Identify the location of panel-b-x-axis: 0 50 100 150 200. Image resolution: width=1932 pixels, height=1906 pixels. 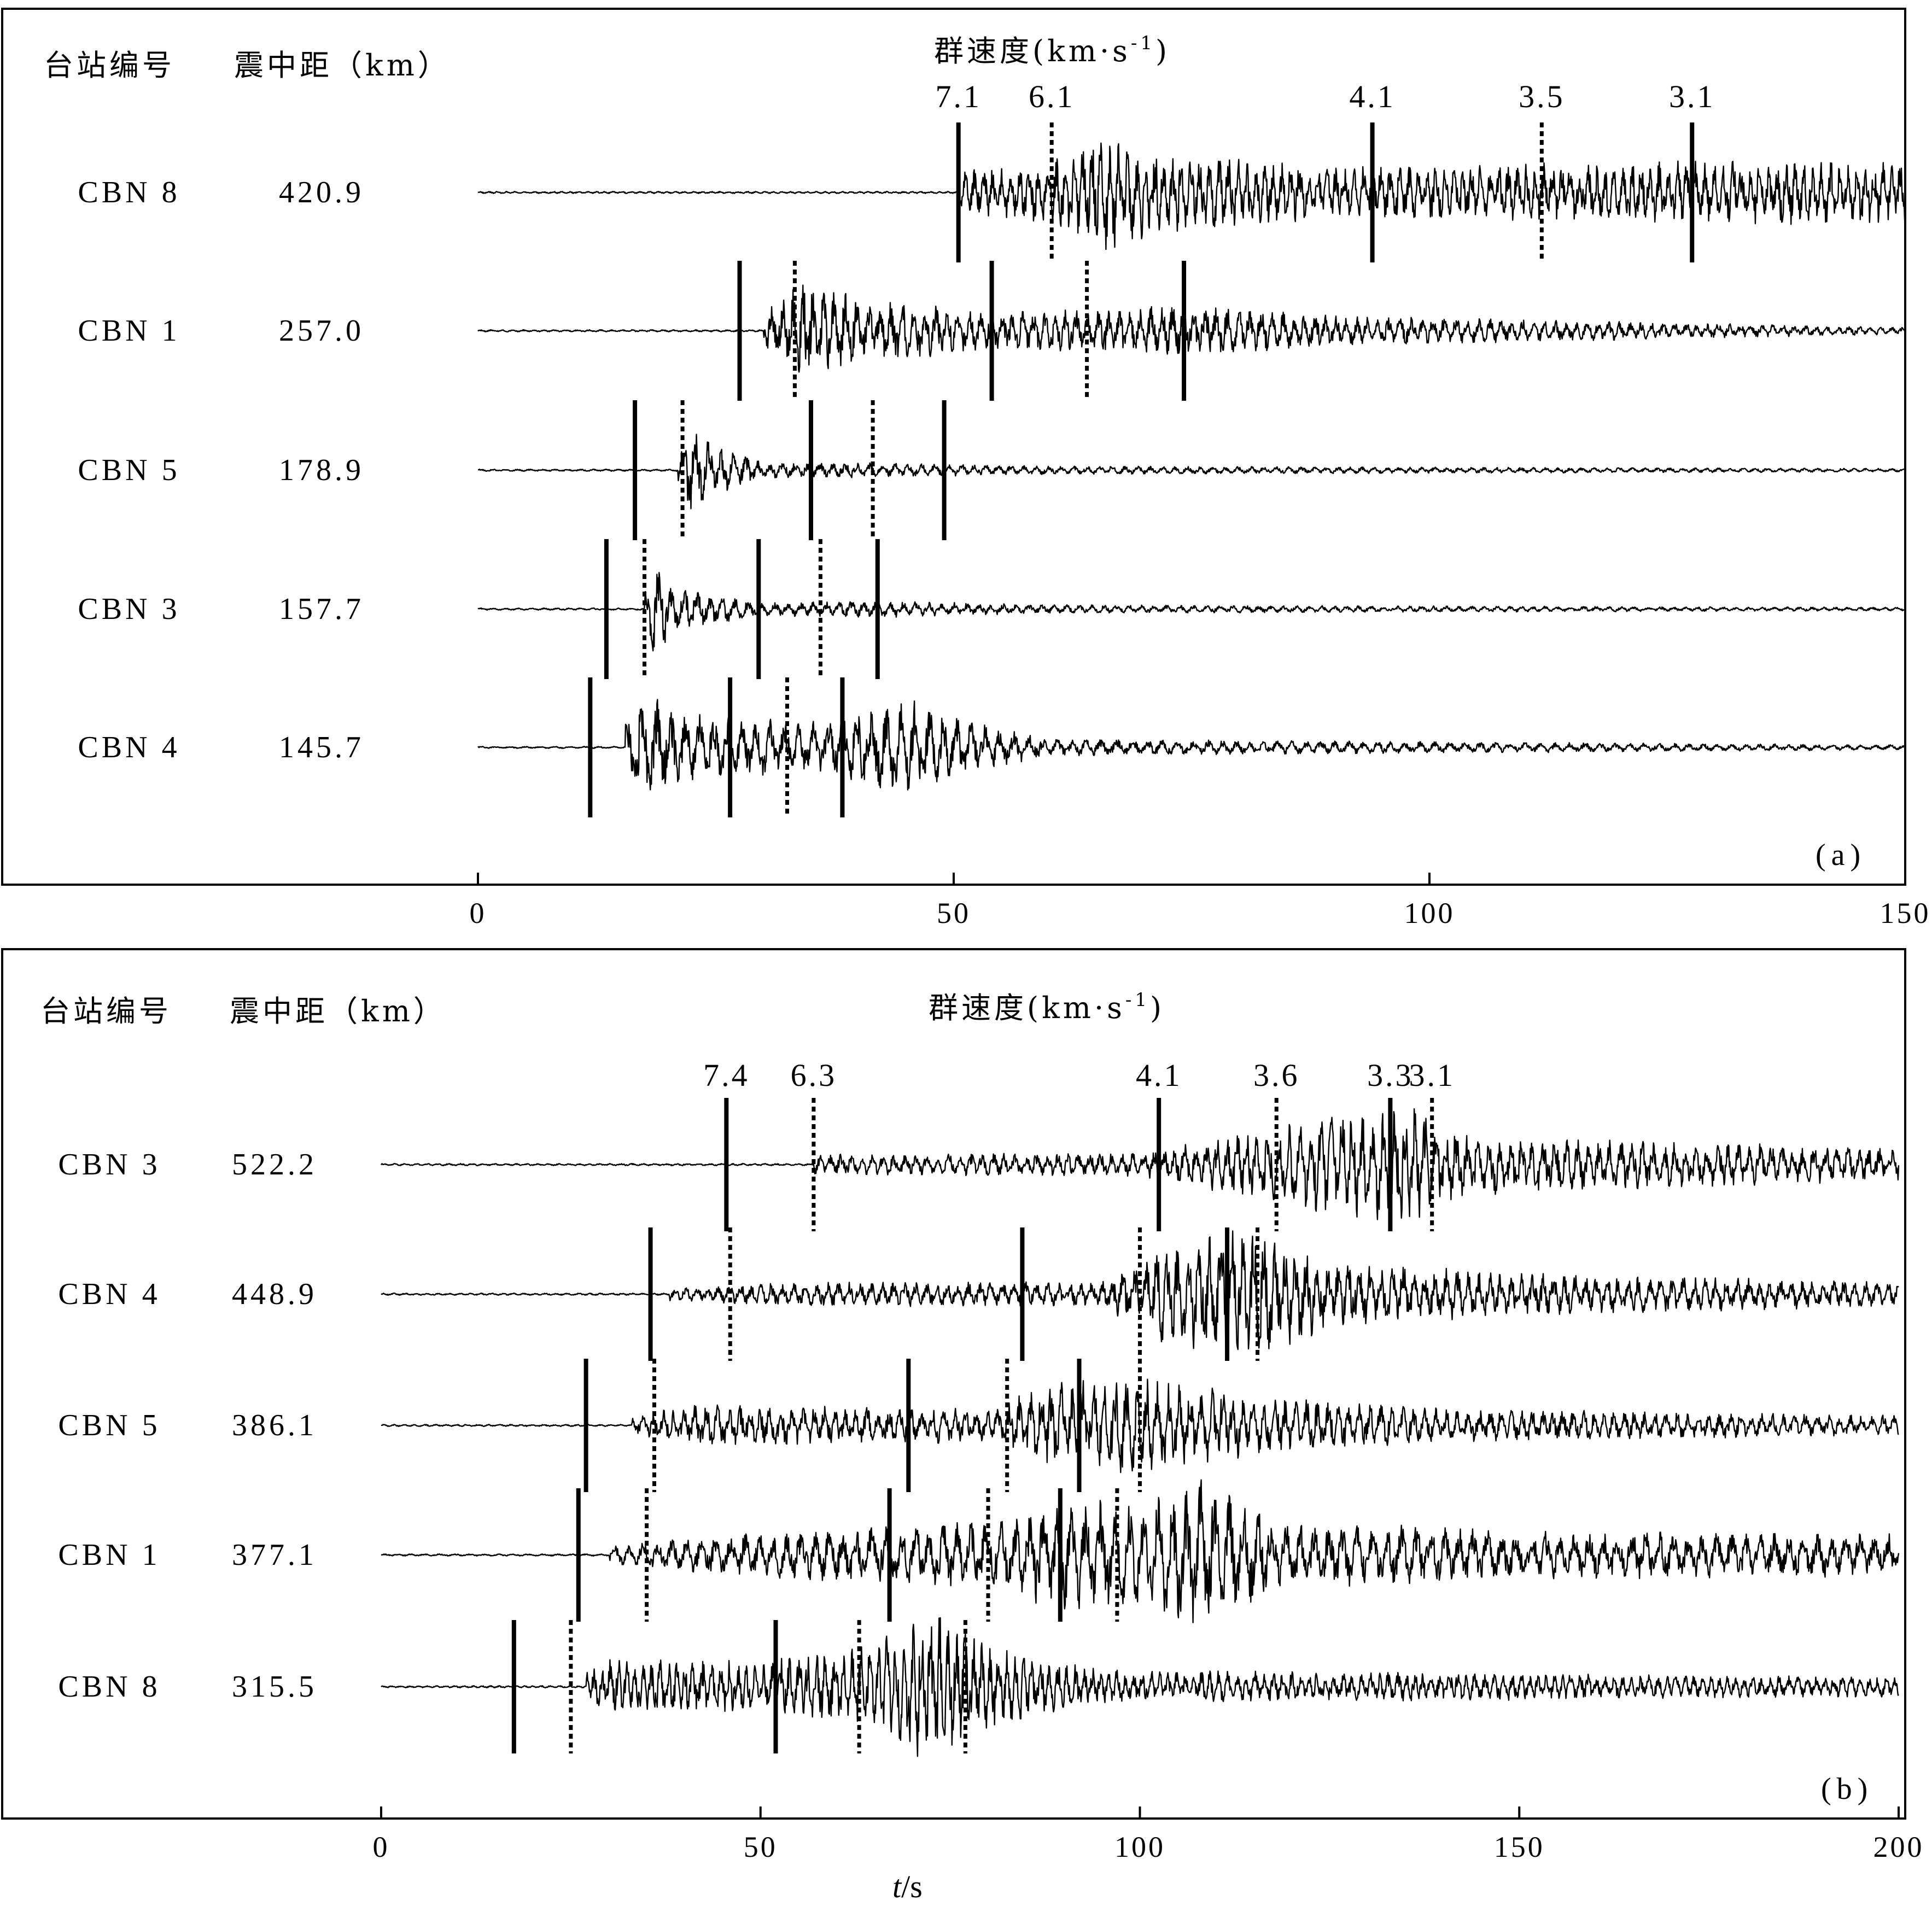
(1148, 1835).